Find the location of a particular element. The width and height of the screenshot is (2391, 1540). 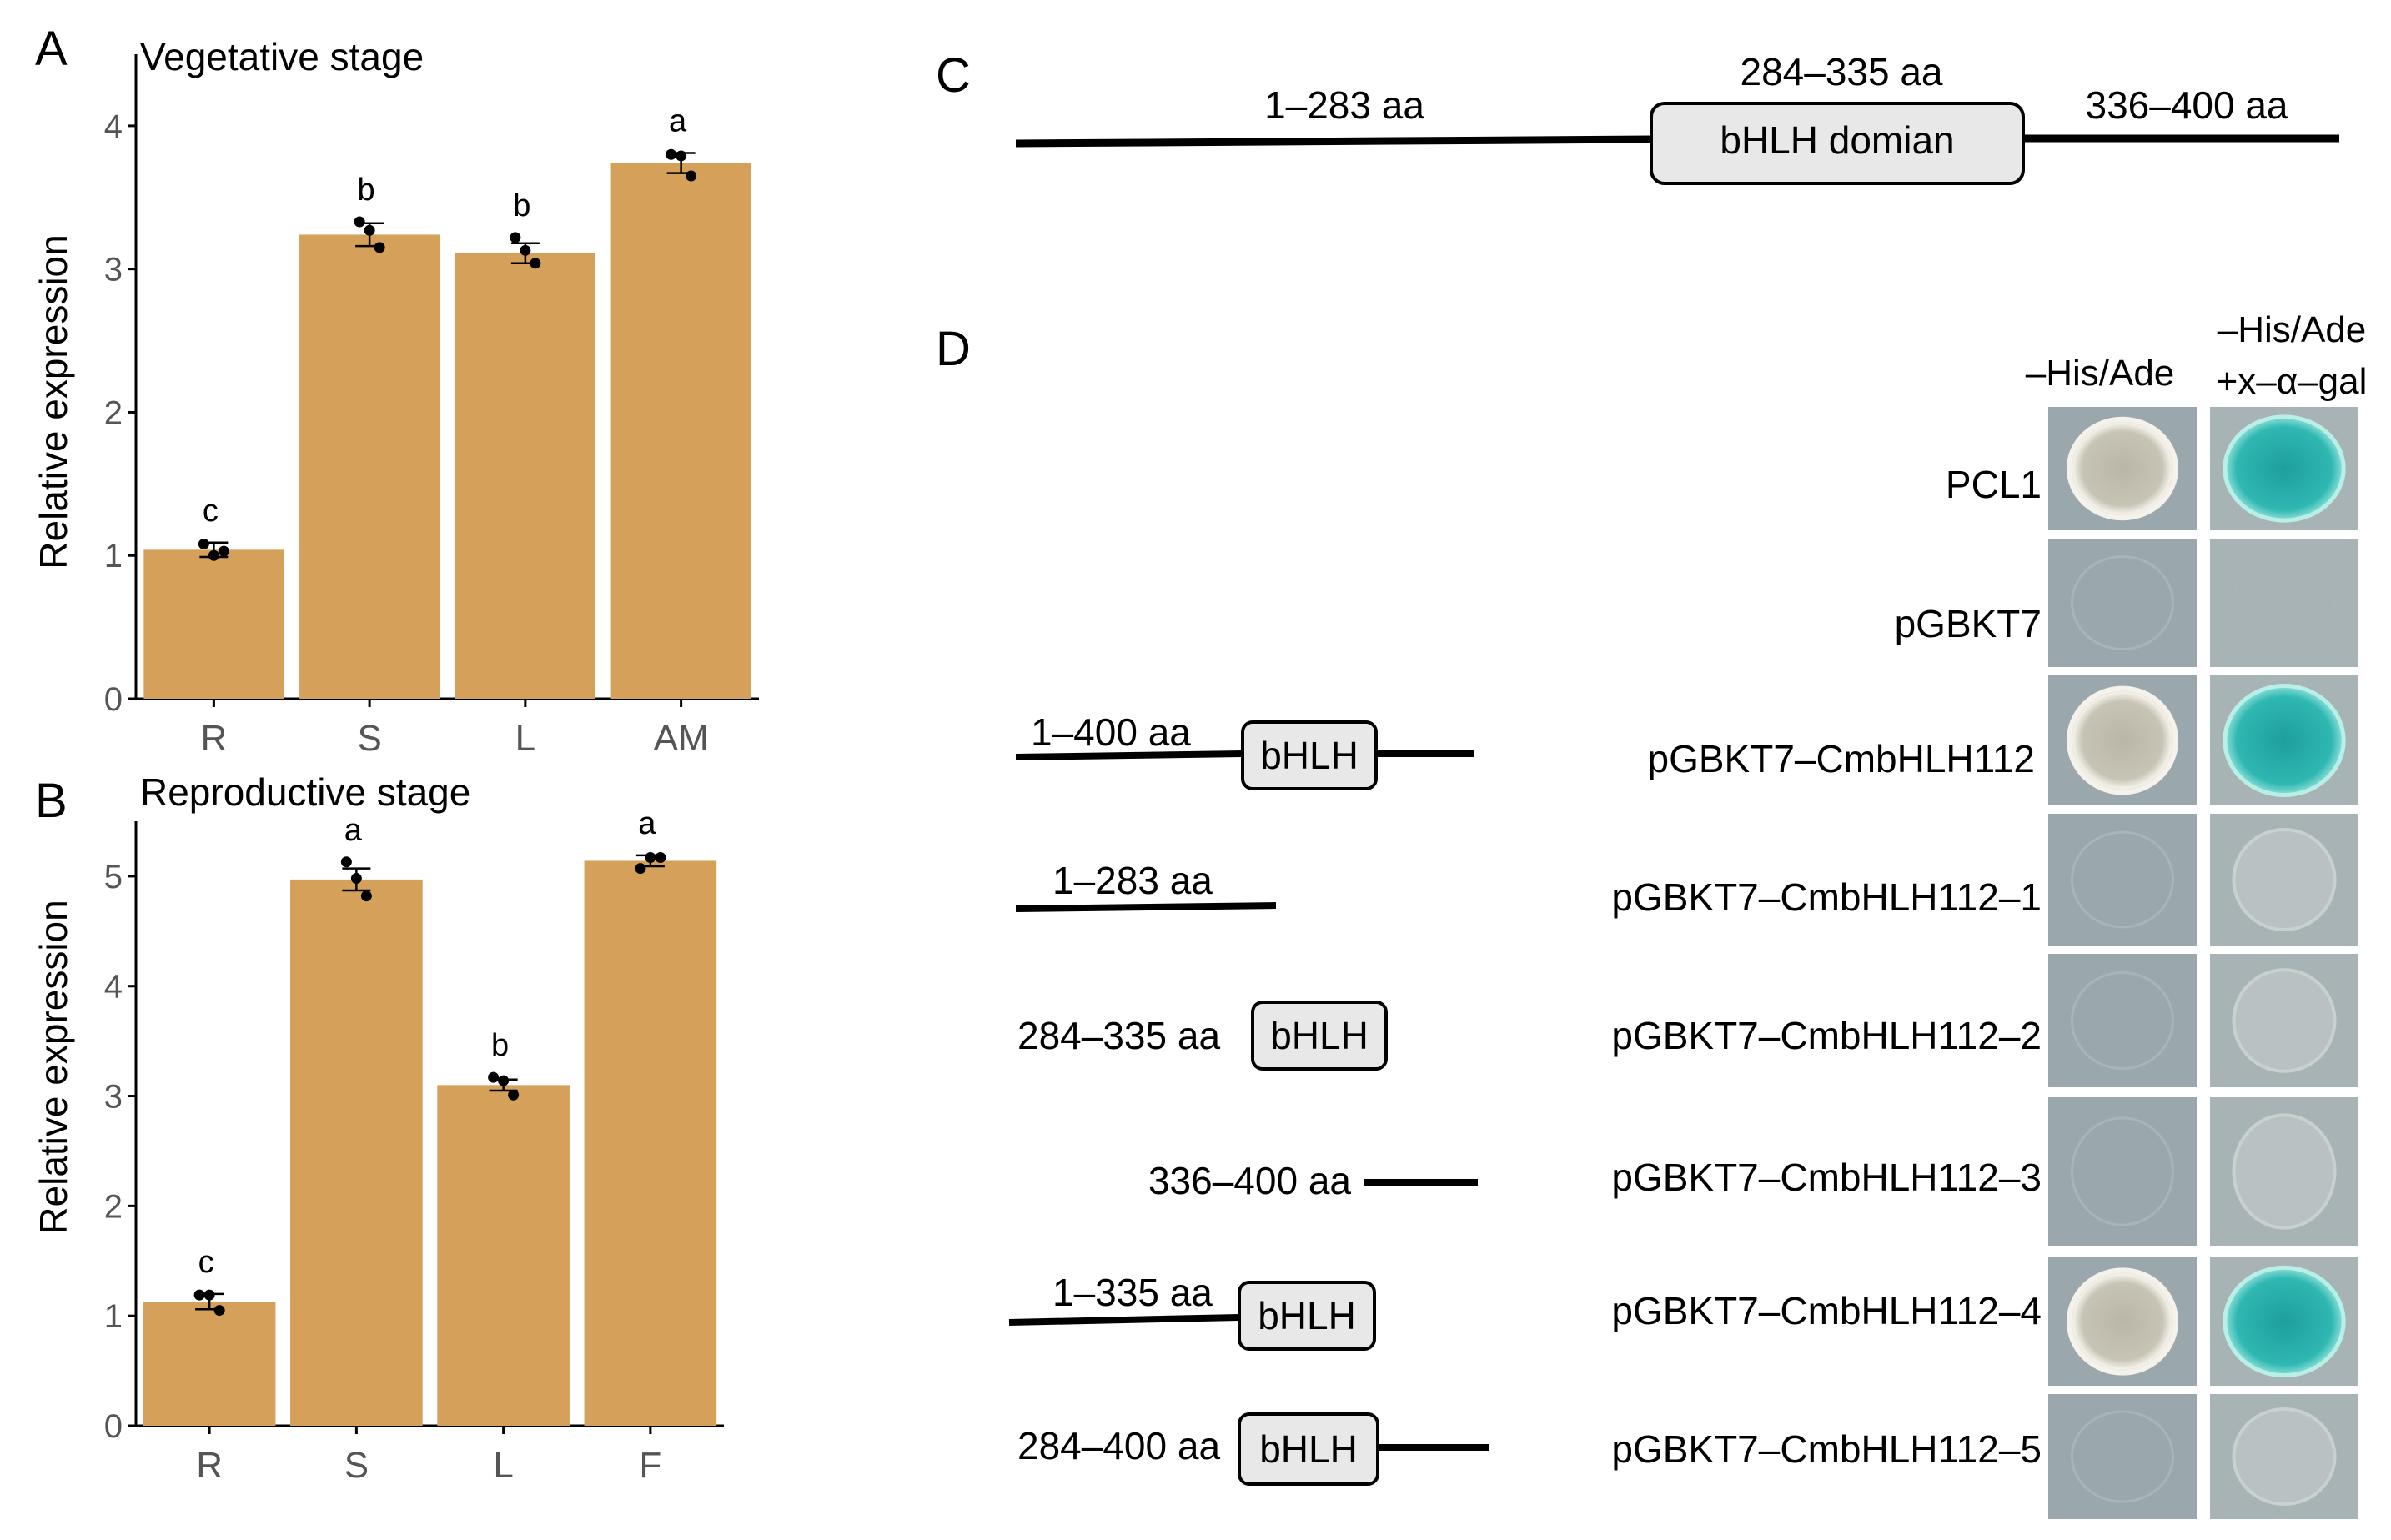

construct-fragment-label: 336–400 aa is located at coordinates (1249, 1180).